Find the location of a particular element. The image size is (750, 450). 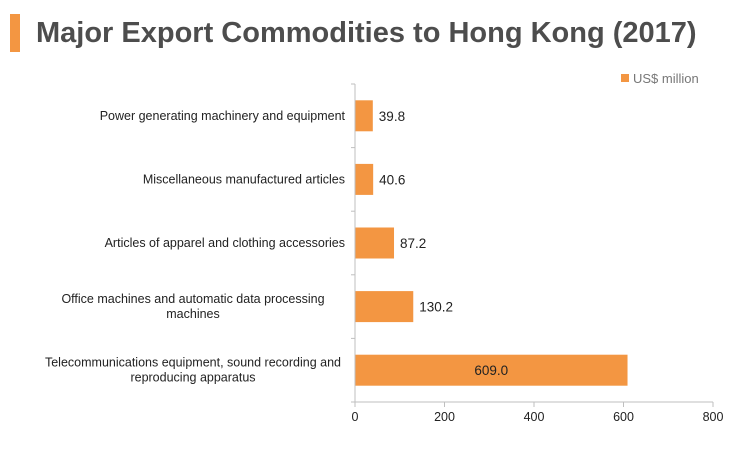

data-label-0: 39.8 is located at coordinates (392, 116).